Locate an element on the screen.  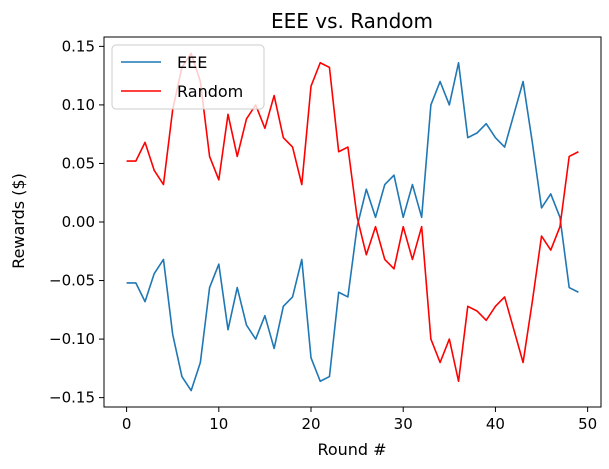
x-tick-label: 50 is located at coordinates (587, 424).